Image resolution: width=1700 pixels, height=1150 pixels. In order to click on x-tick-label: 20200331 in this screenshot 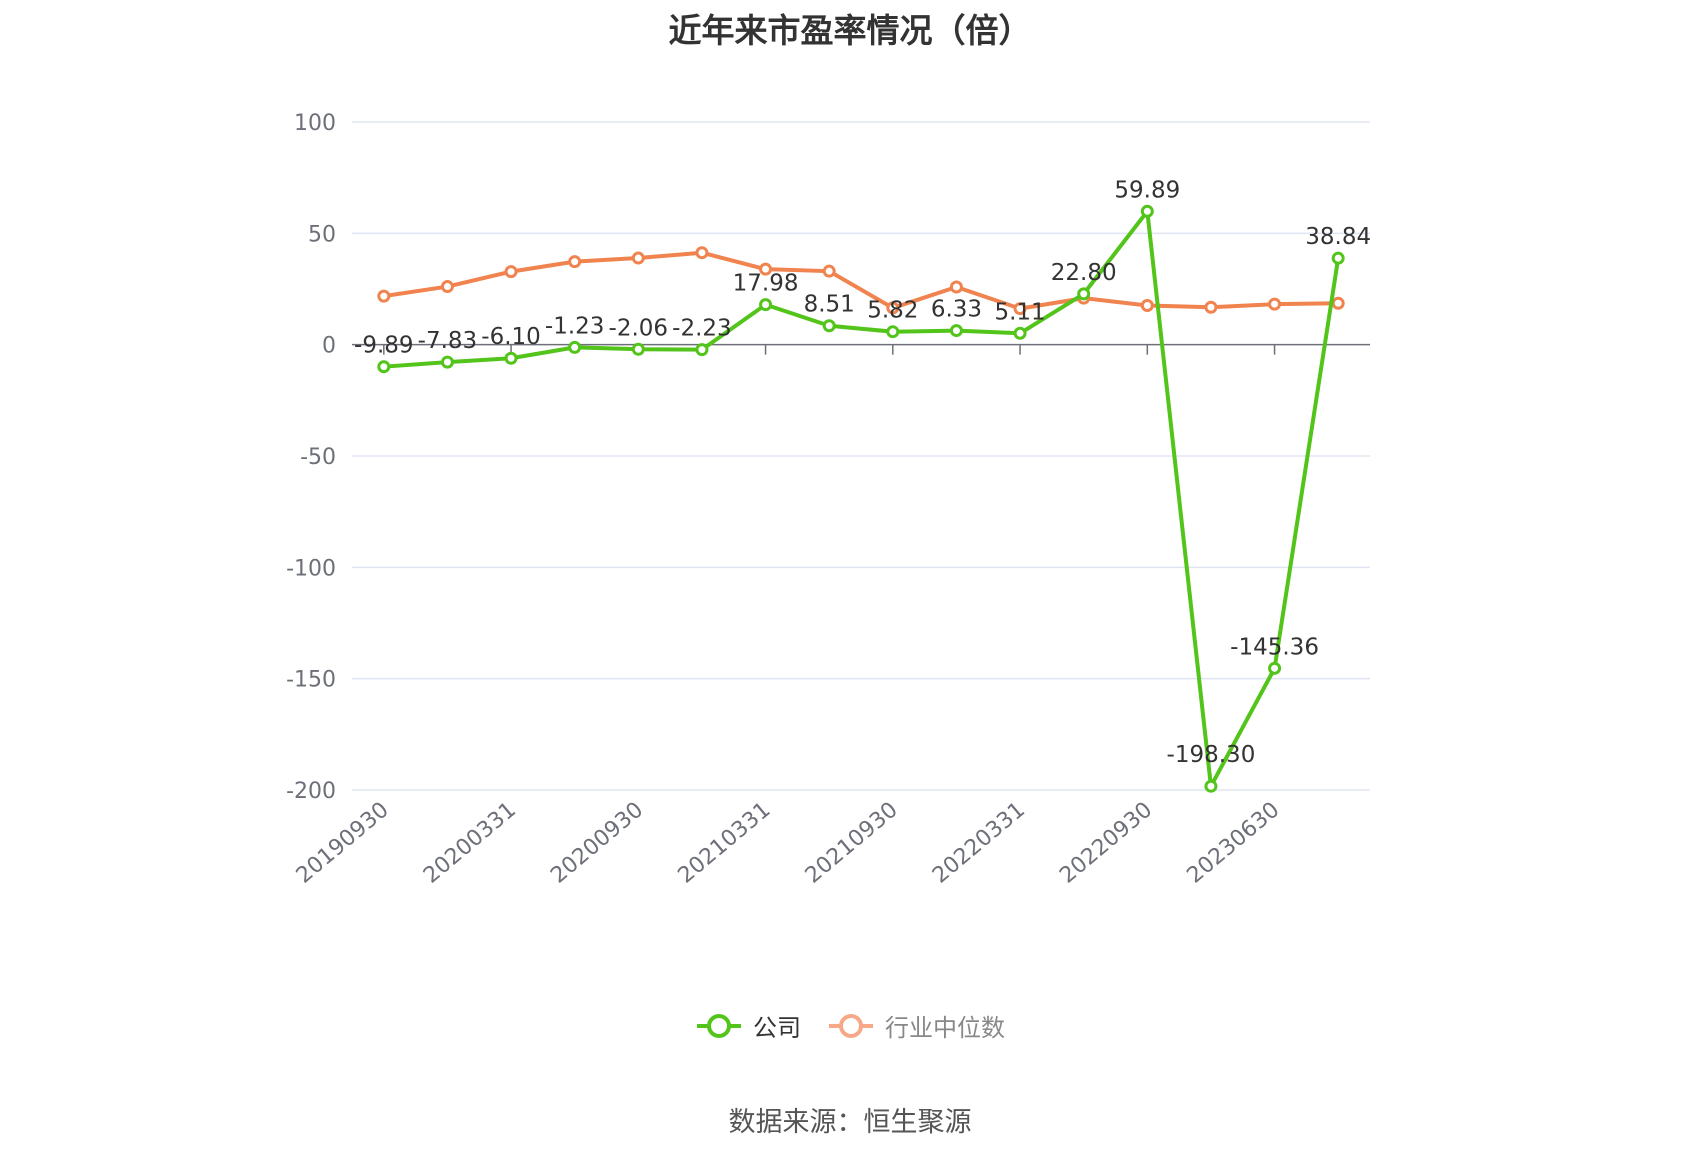, I will do `click(470, 842)`.